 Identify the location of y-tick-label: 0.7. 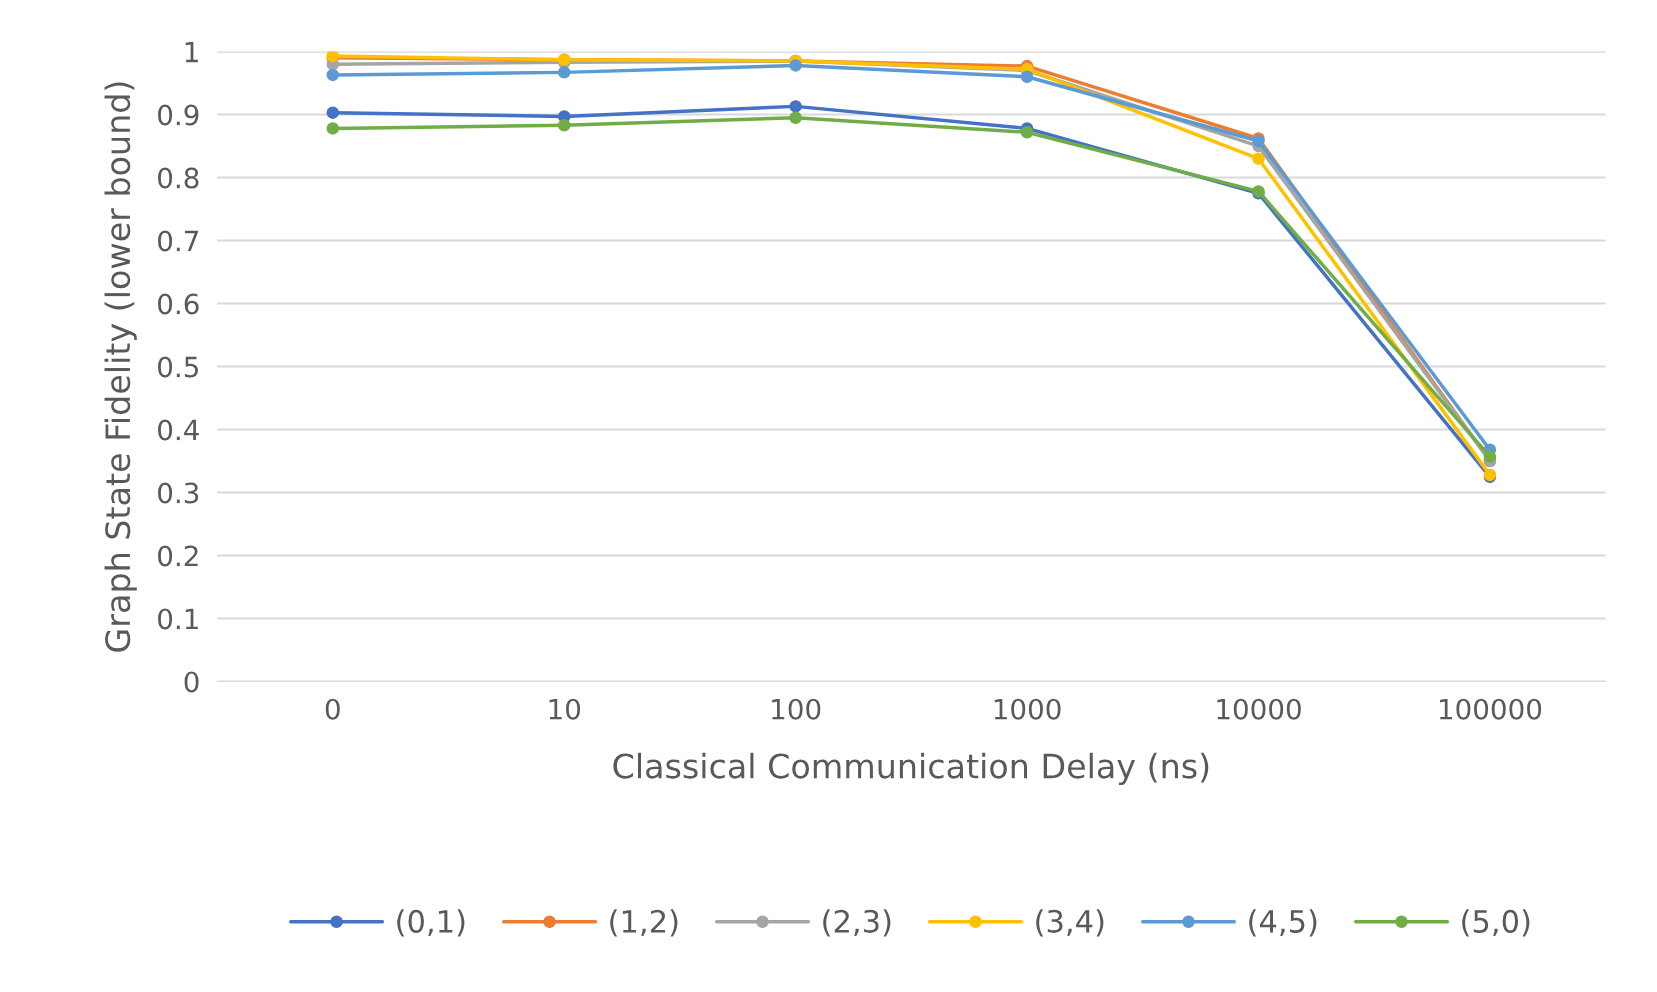
(178, 241).